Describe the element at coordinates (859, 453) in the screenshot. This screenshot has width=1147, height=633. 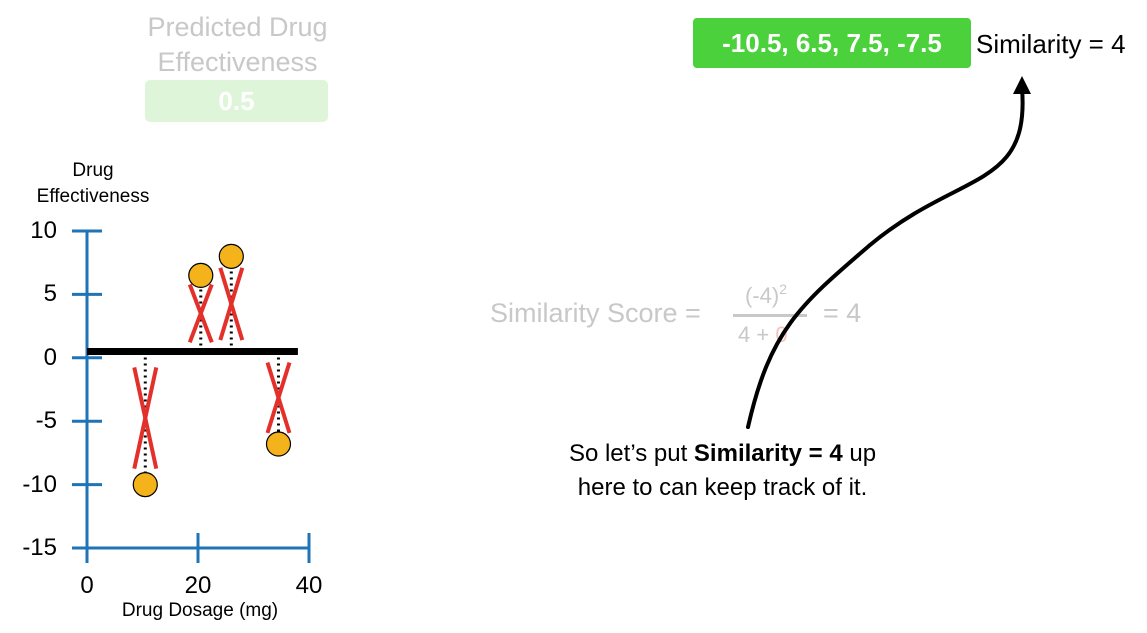
I see `caption-line1-post: up` at that location.